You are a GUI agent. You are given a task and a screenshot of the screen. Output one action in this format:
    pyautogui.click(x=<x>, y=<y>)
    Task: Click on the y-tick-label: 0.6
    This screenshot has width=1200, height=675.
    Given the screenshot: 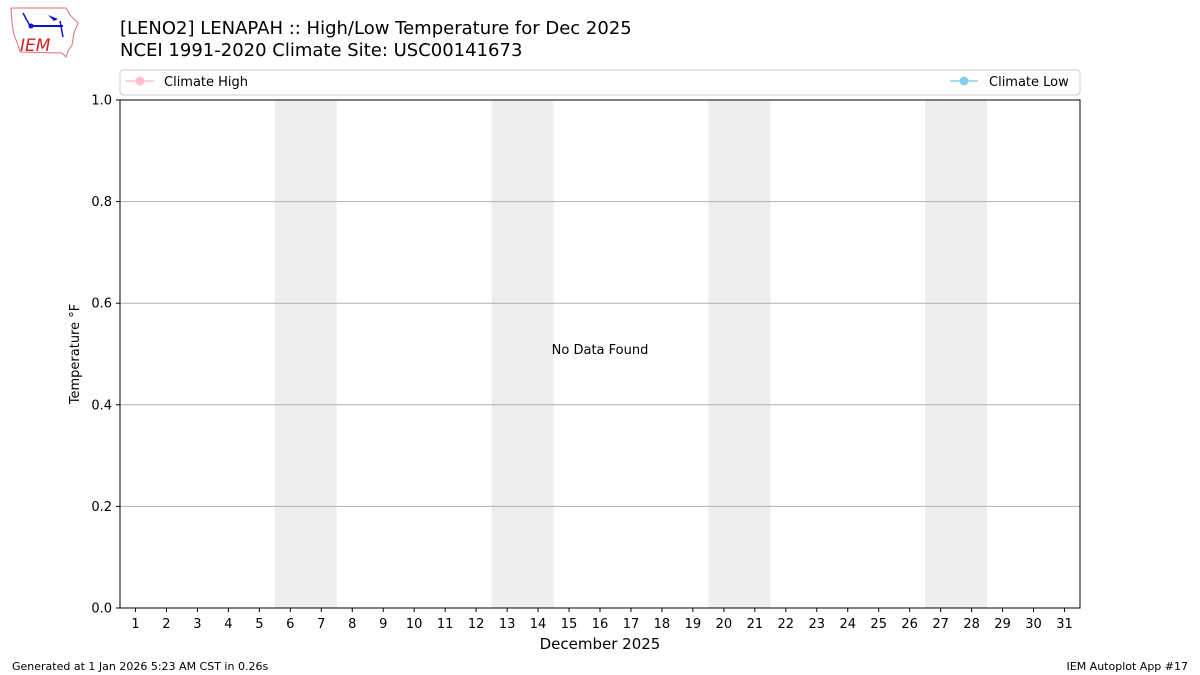 What is the action you would take?
    pyautogui.click(x=101, y=304)
    